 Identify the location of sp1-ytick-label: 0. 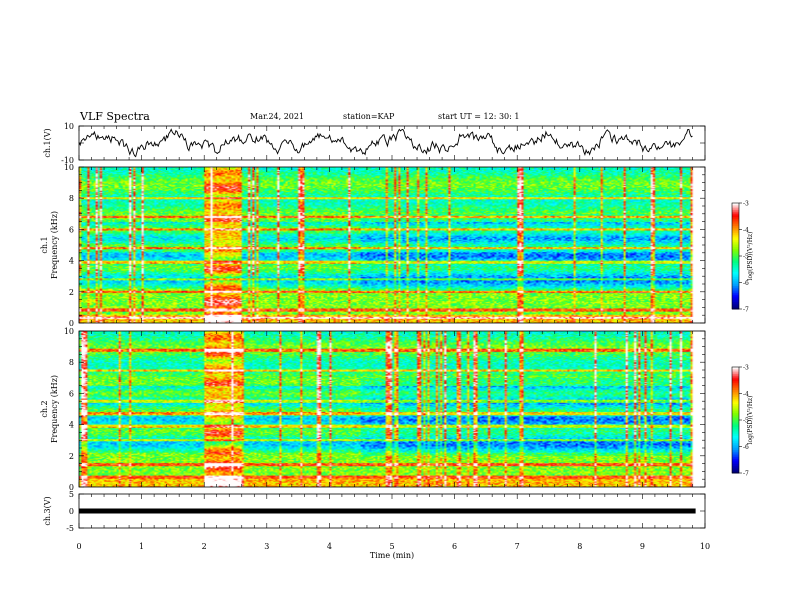
(71, 323).